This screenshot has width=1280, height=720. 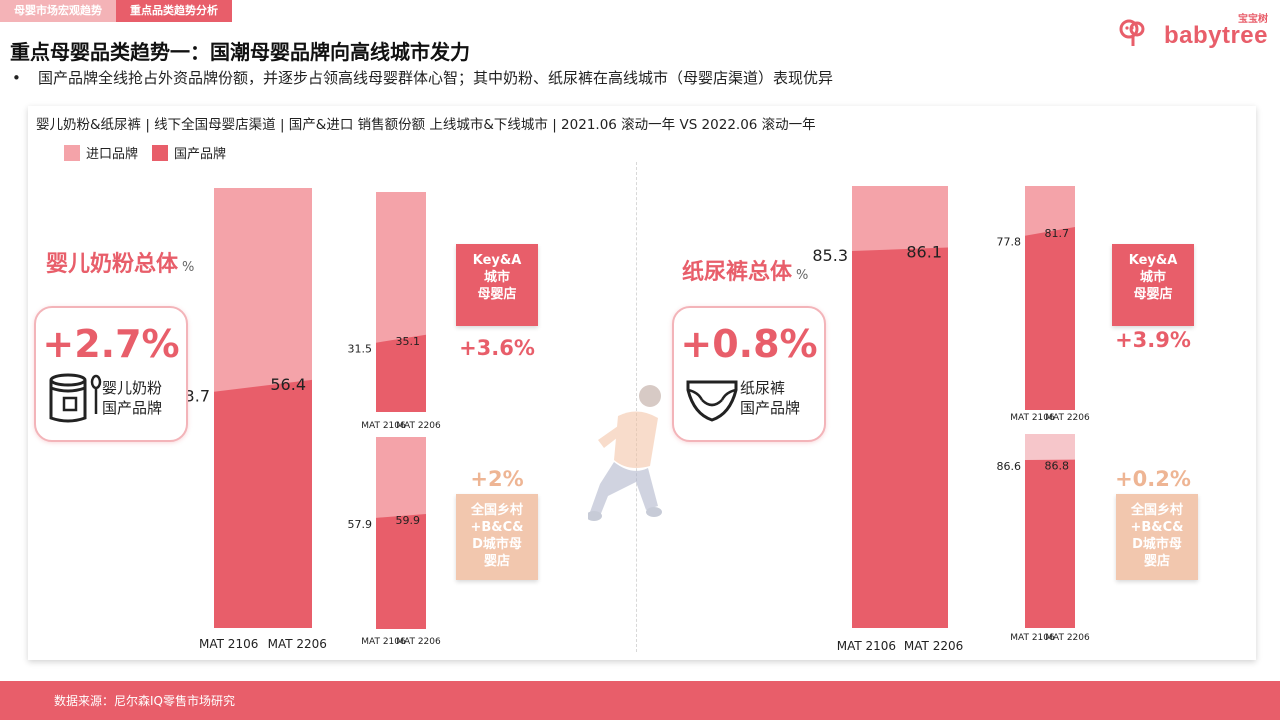 What do you see at coordinates (636, 407) in the screenshot?
I see `panel-divider` at bounding box center [636, 407].